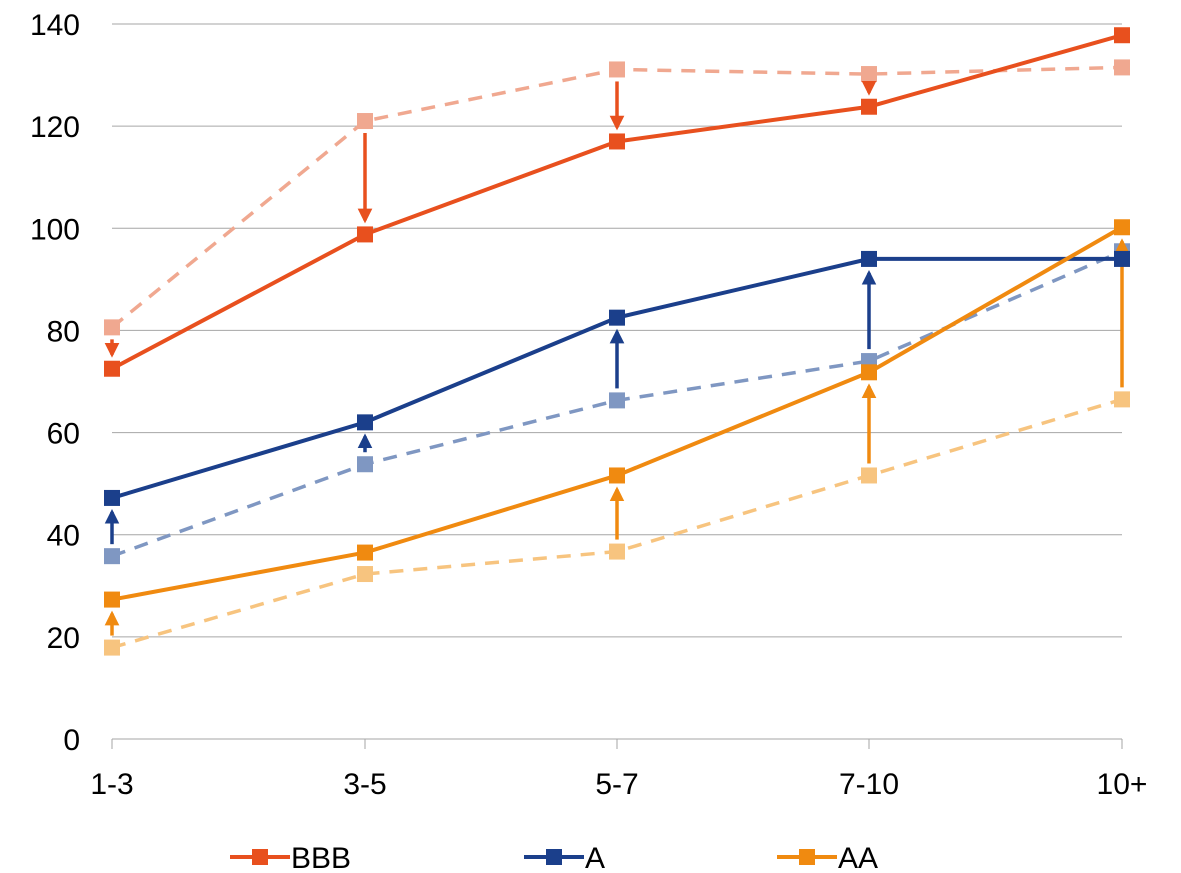 The width and height of the screenshot is (1181, 873). I want to click on y-tick-label: 40, so click(63, 536).